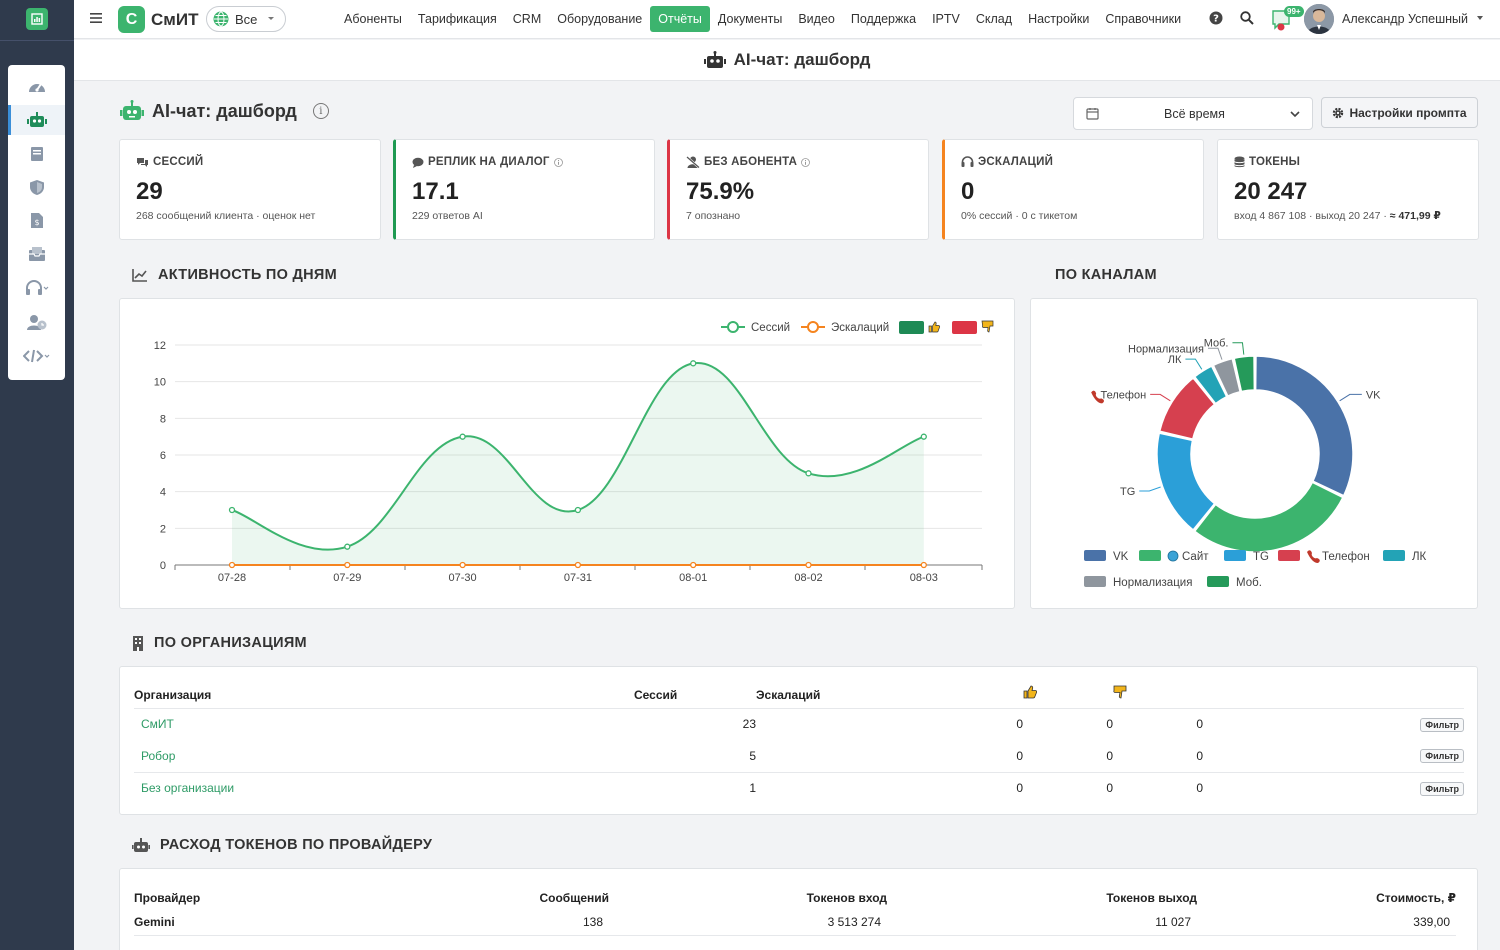  Describe the element at coordinates (1419, 557) in the screenshot. I see `legend-label: ЛК` at that location.